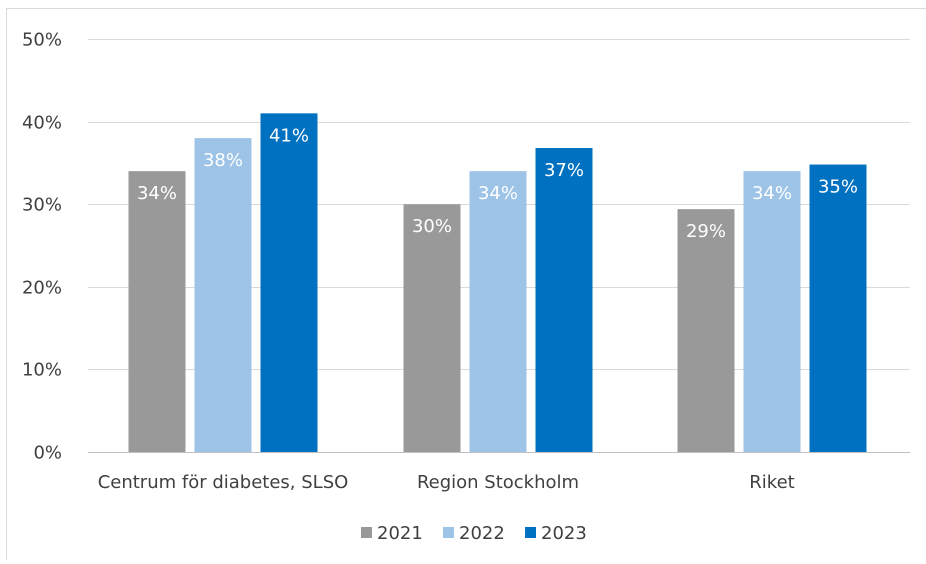 Image resolution: width=926 pixels, height=564 pixels. Describe the element at coordinates (530, 532) in the screenshot. I see `legend-swatch-2023` at that location.